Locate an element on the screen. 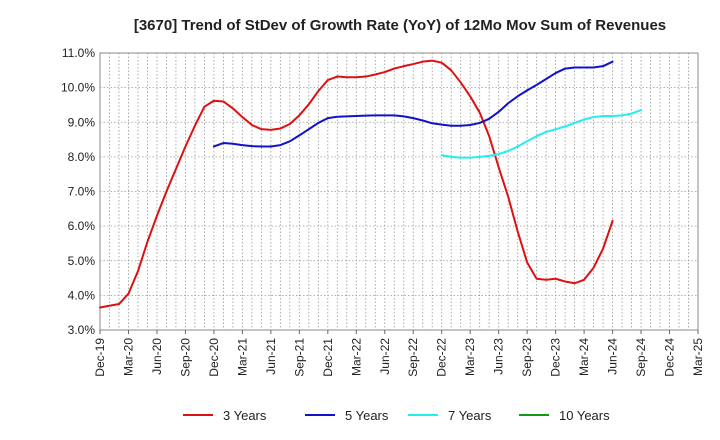 The image size is (720, 440). x-tick-label: Dec-24 is located at coordinates (670, 357).